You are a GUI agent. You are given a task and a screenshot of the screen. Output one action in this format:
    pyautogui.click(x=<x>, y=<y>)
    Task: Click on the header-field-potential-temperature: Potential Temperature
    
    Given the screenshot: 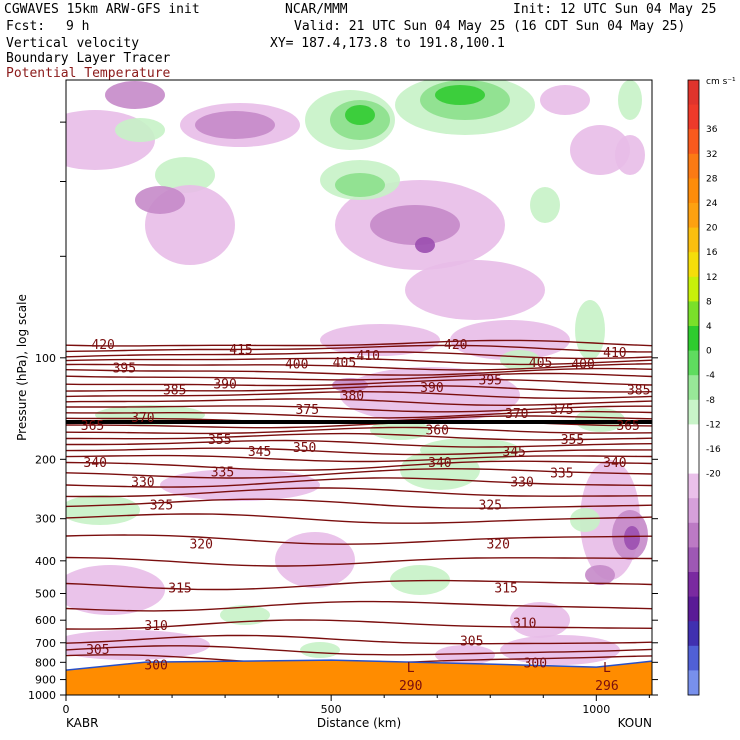 What is the action you would take?
    pyautogui.click(x=88, y=73)
    